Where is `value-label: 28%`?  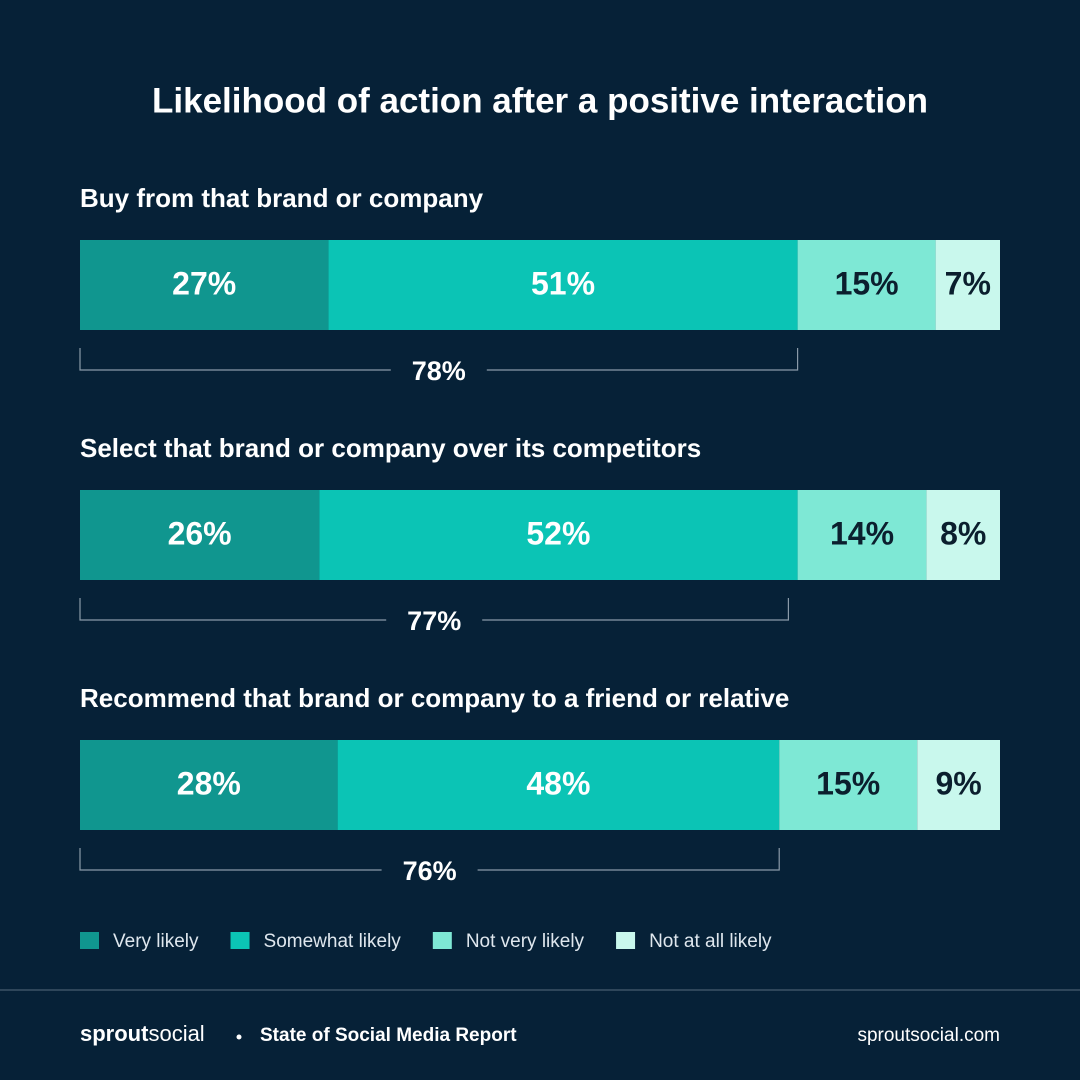 value-label: 28% is located at coordinates (209, 783).